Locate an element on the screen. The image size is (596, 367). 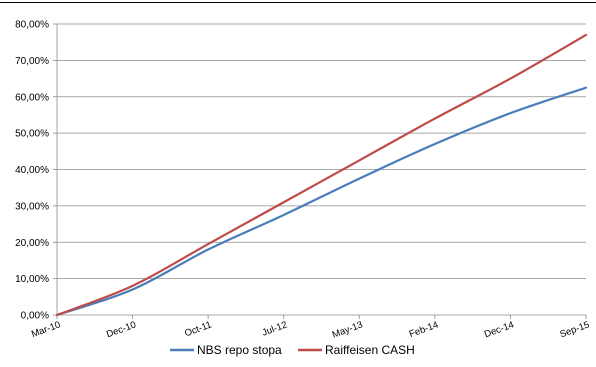
y-tick-label: 10,00% is located at coordinates (32, 279).